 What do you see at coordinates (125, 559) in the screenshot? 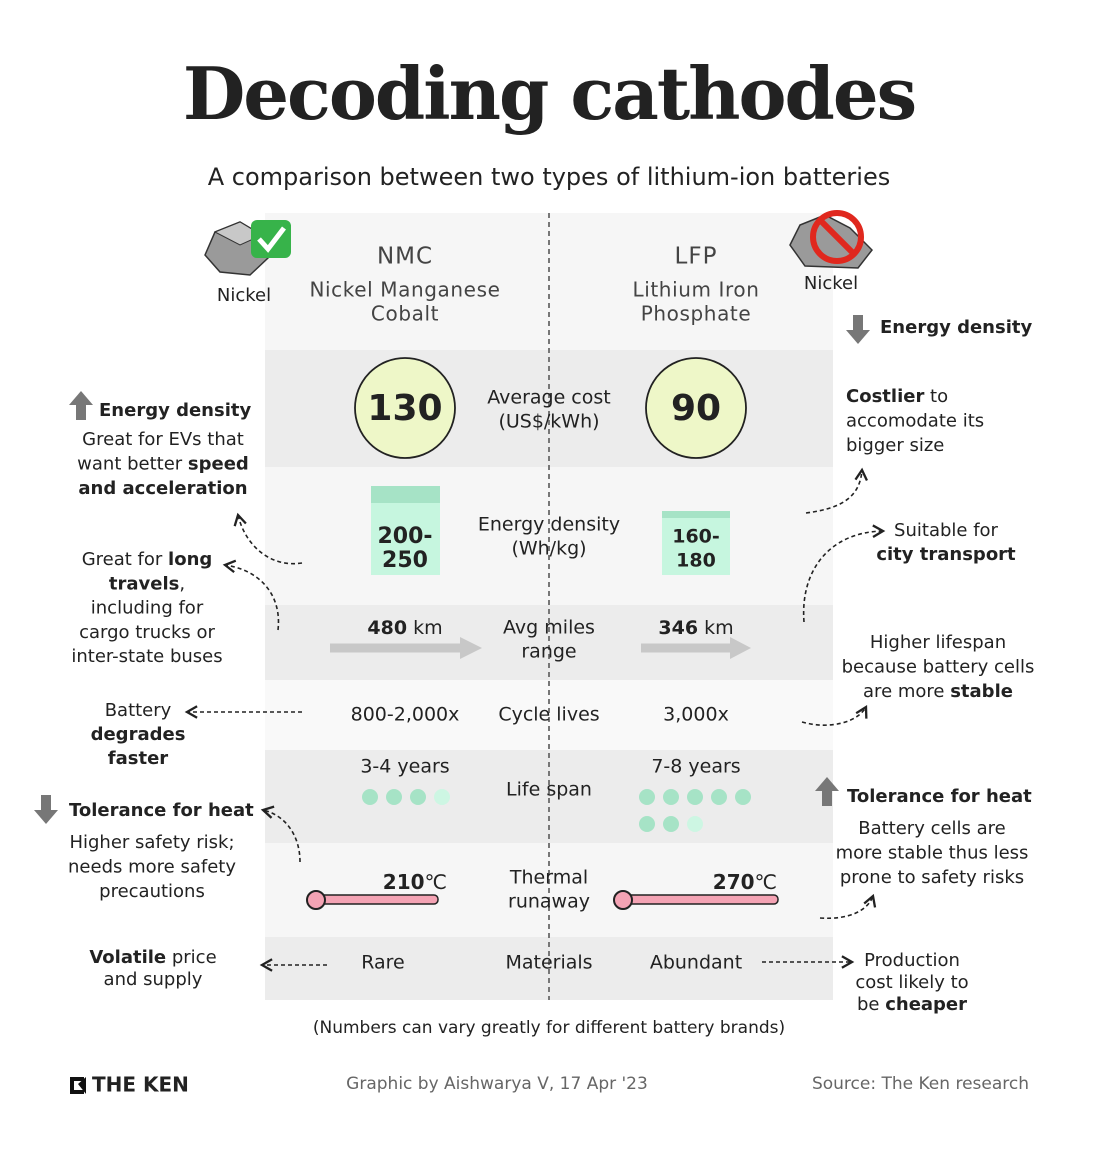
I see `annotation-part: Great for` at bounding box center [125, 559].